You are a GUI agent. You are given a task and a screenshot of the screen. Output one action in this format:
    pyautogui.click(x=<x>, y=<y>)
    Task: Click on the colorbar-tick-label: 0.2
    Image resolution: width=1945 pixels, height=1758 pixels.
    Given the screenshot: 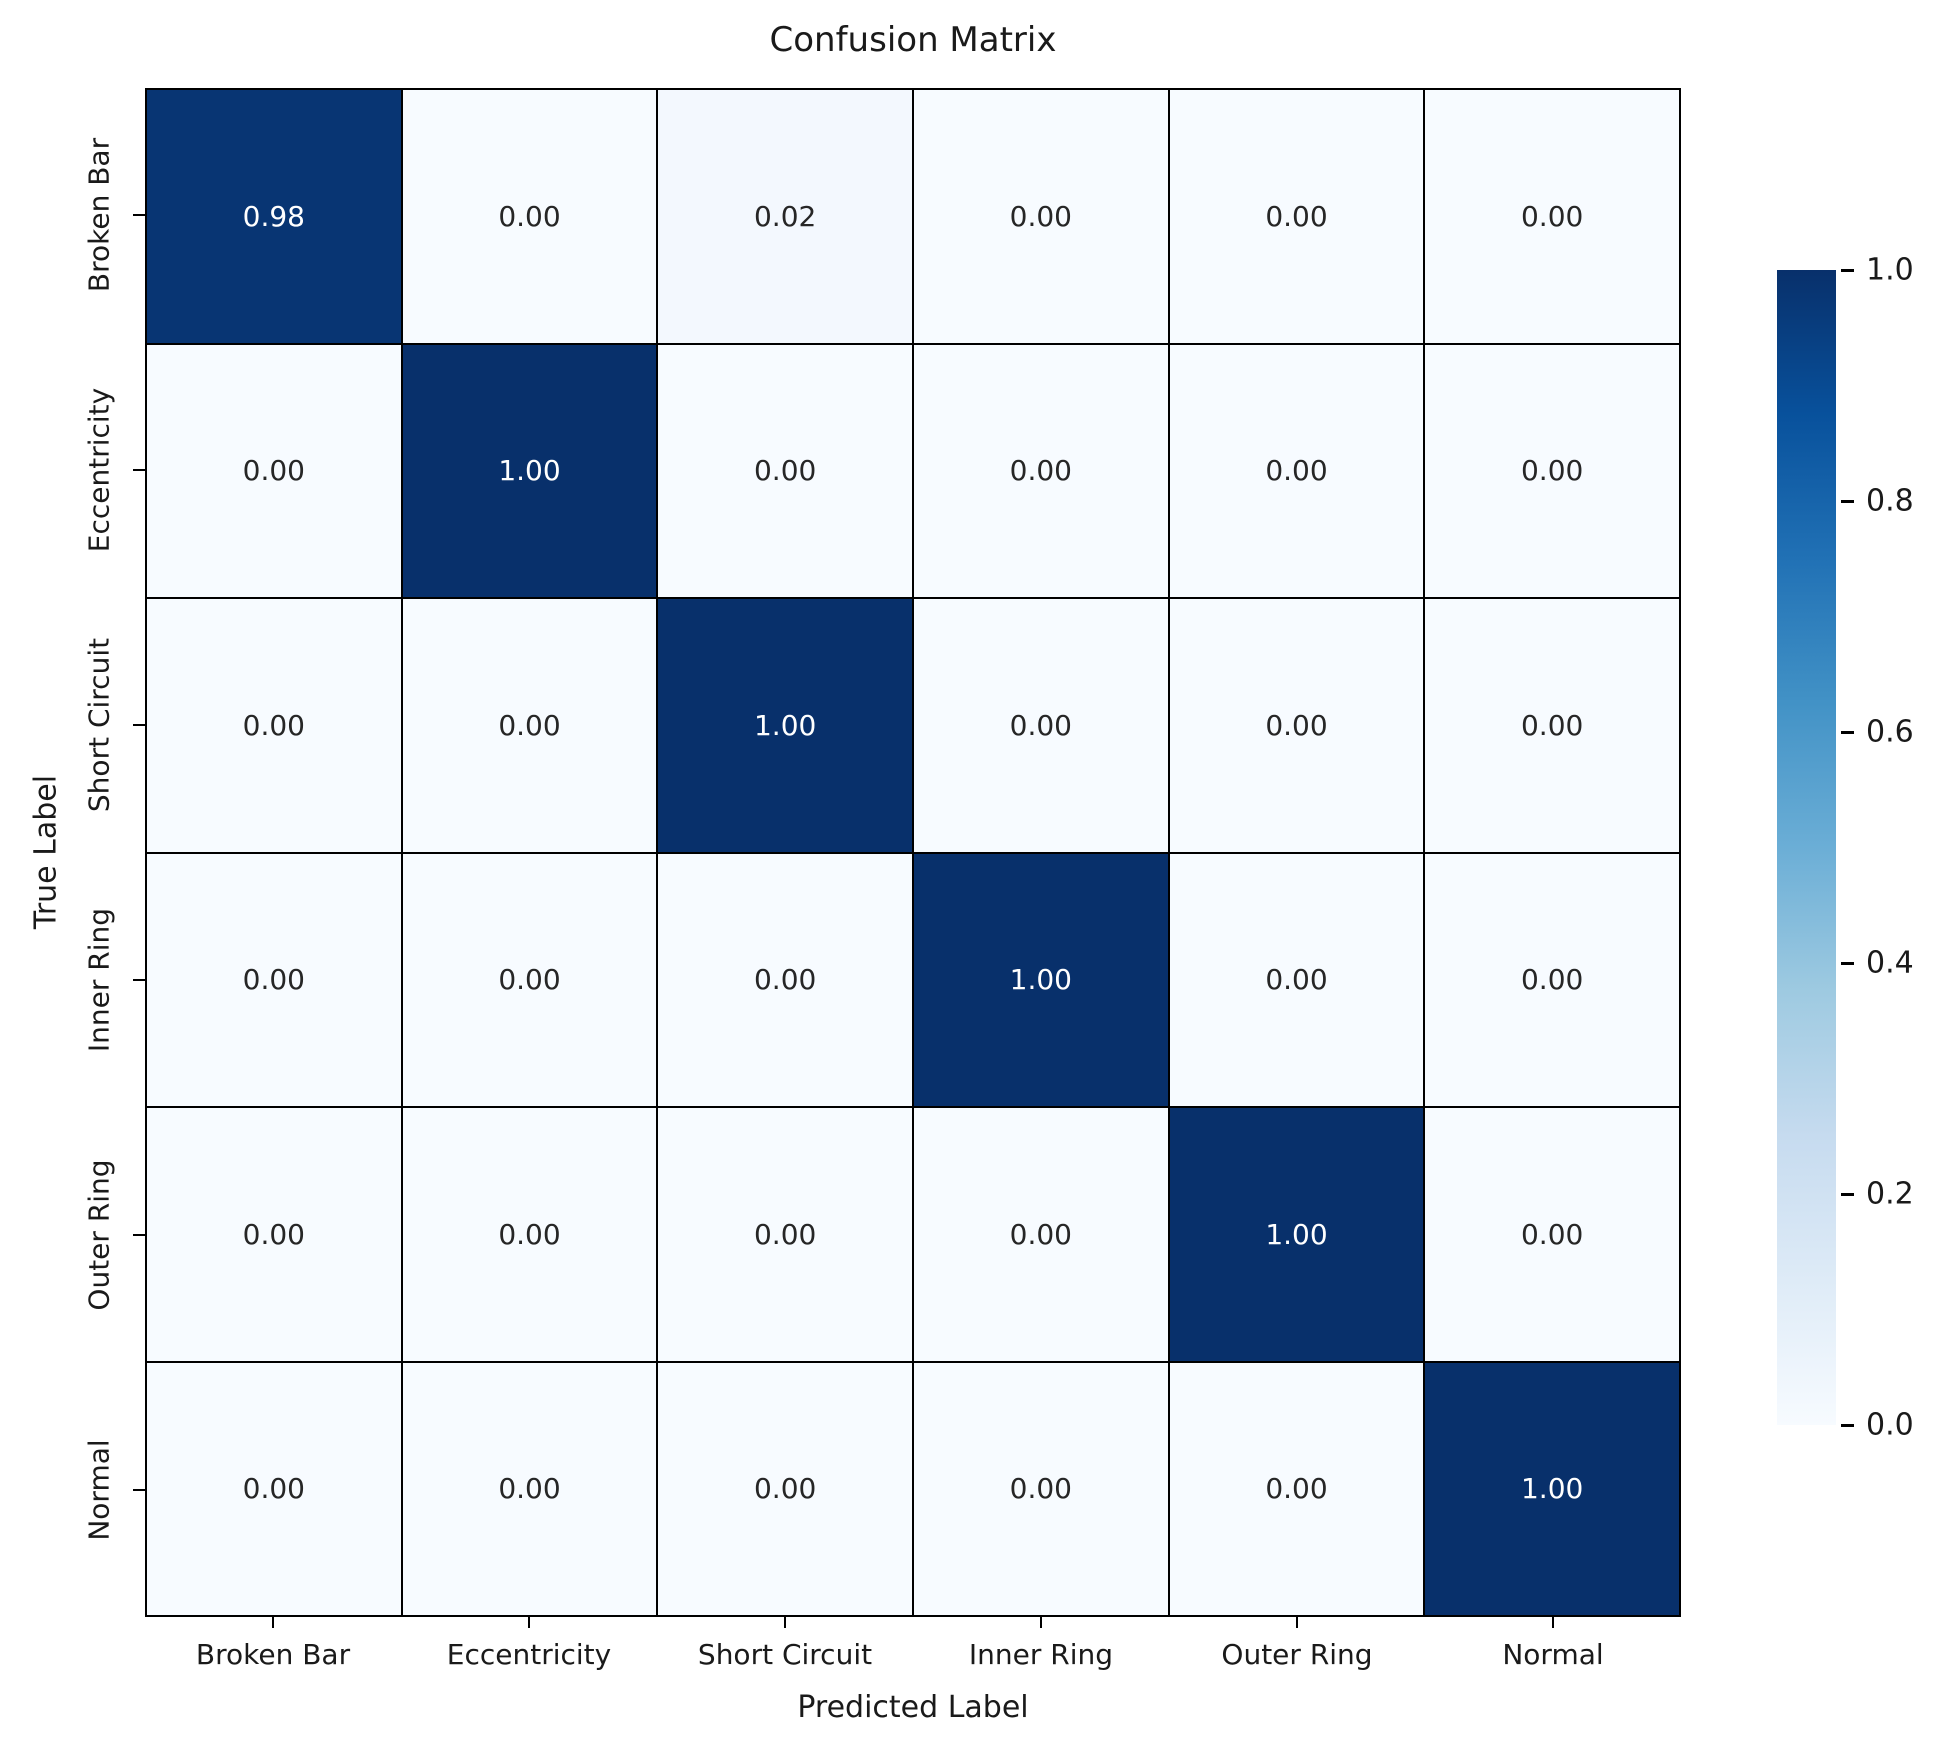 What is the action you would take?
    pyautogui.click(x=1890, y=1194)
    